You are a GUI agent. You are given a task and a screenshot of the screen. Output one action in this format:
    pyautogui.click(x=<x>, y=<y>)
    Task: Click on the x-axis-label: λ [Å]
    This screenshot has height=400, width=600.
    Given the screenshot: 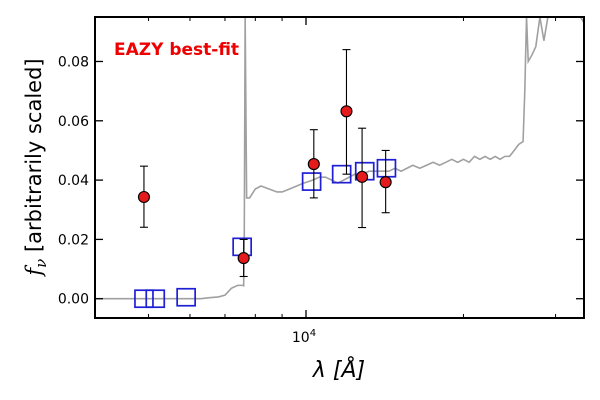 What is the action you would take?
    pyautogui.click(x=338, y=369)
    